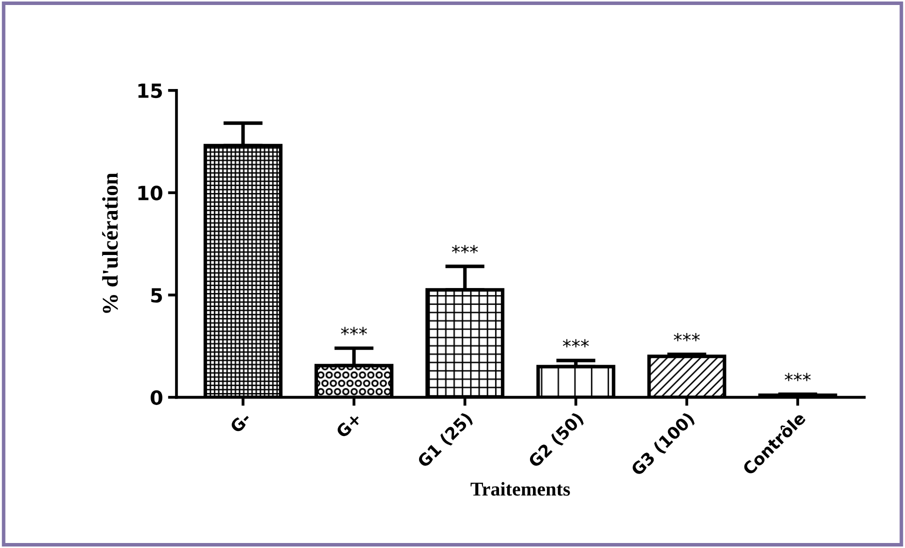  What do you see at coordinates (150, 193) in the screenshot?
I see `y-tick-label: 10` at bounding box center [150, 193].